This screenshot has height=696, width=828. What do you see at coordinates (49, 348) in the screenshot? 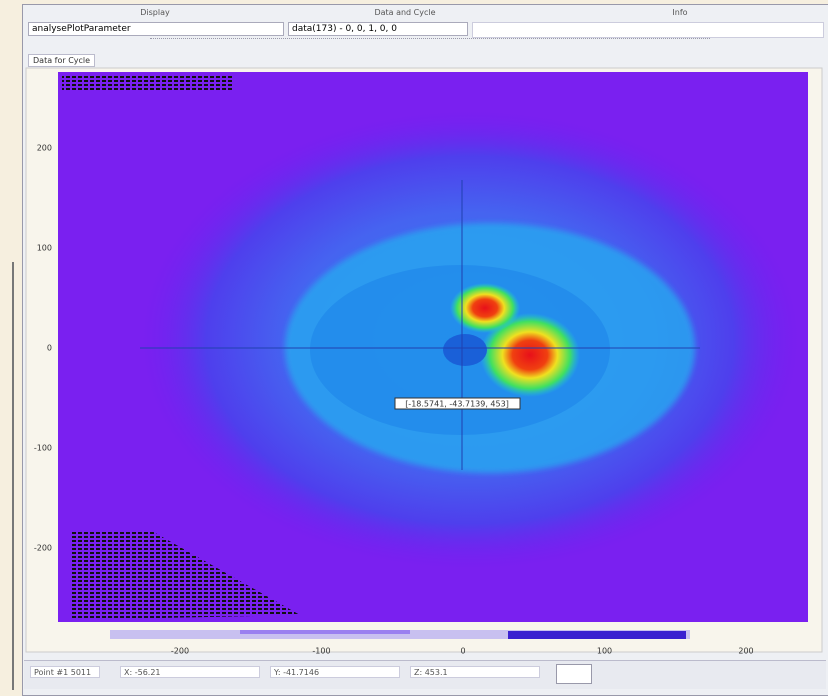
I see `y-tick-label: 0` at bounding box center [49, 348].